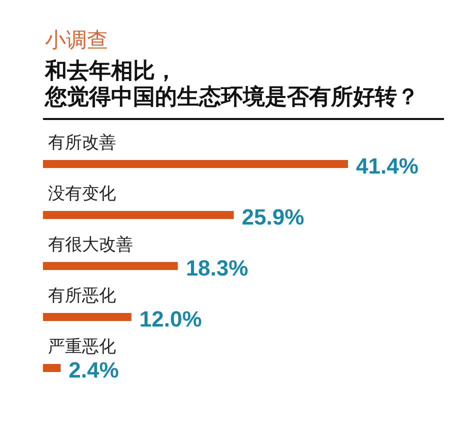 The height and width of the screenshot is (446, 476). I want to click on category-label: 有所改善, so click(82, 143).